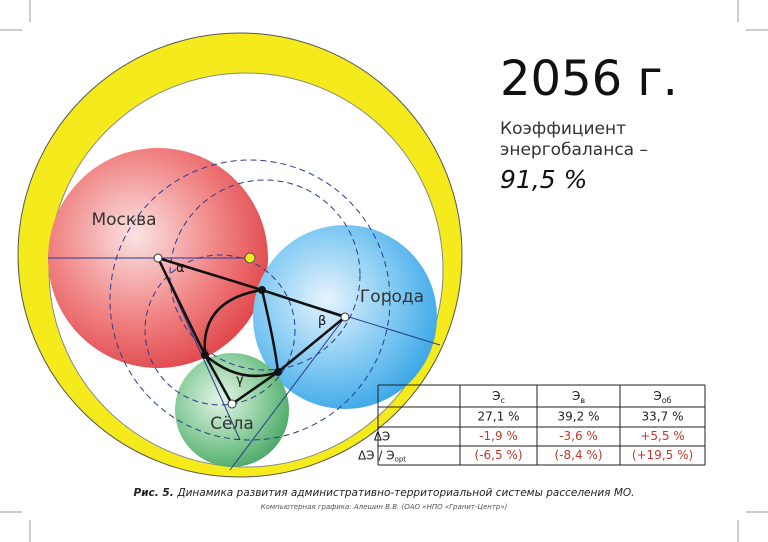  Describe the element at coordinates (240, 380) in the screenshot. I see `angle-label: γ` at that location.